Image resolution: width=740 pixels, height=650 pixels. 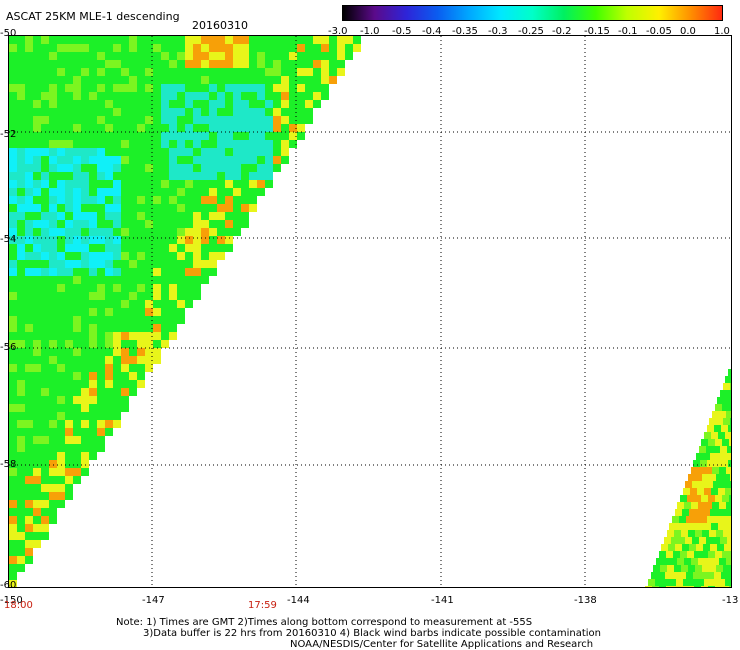 I want to click on colorbar-tick: -0.3, so click(x=498, y=31).